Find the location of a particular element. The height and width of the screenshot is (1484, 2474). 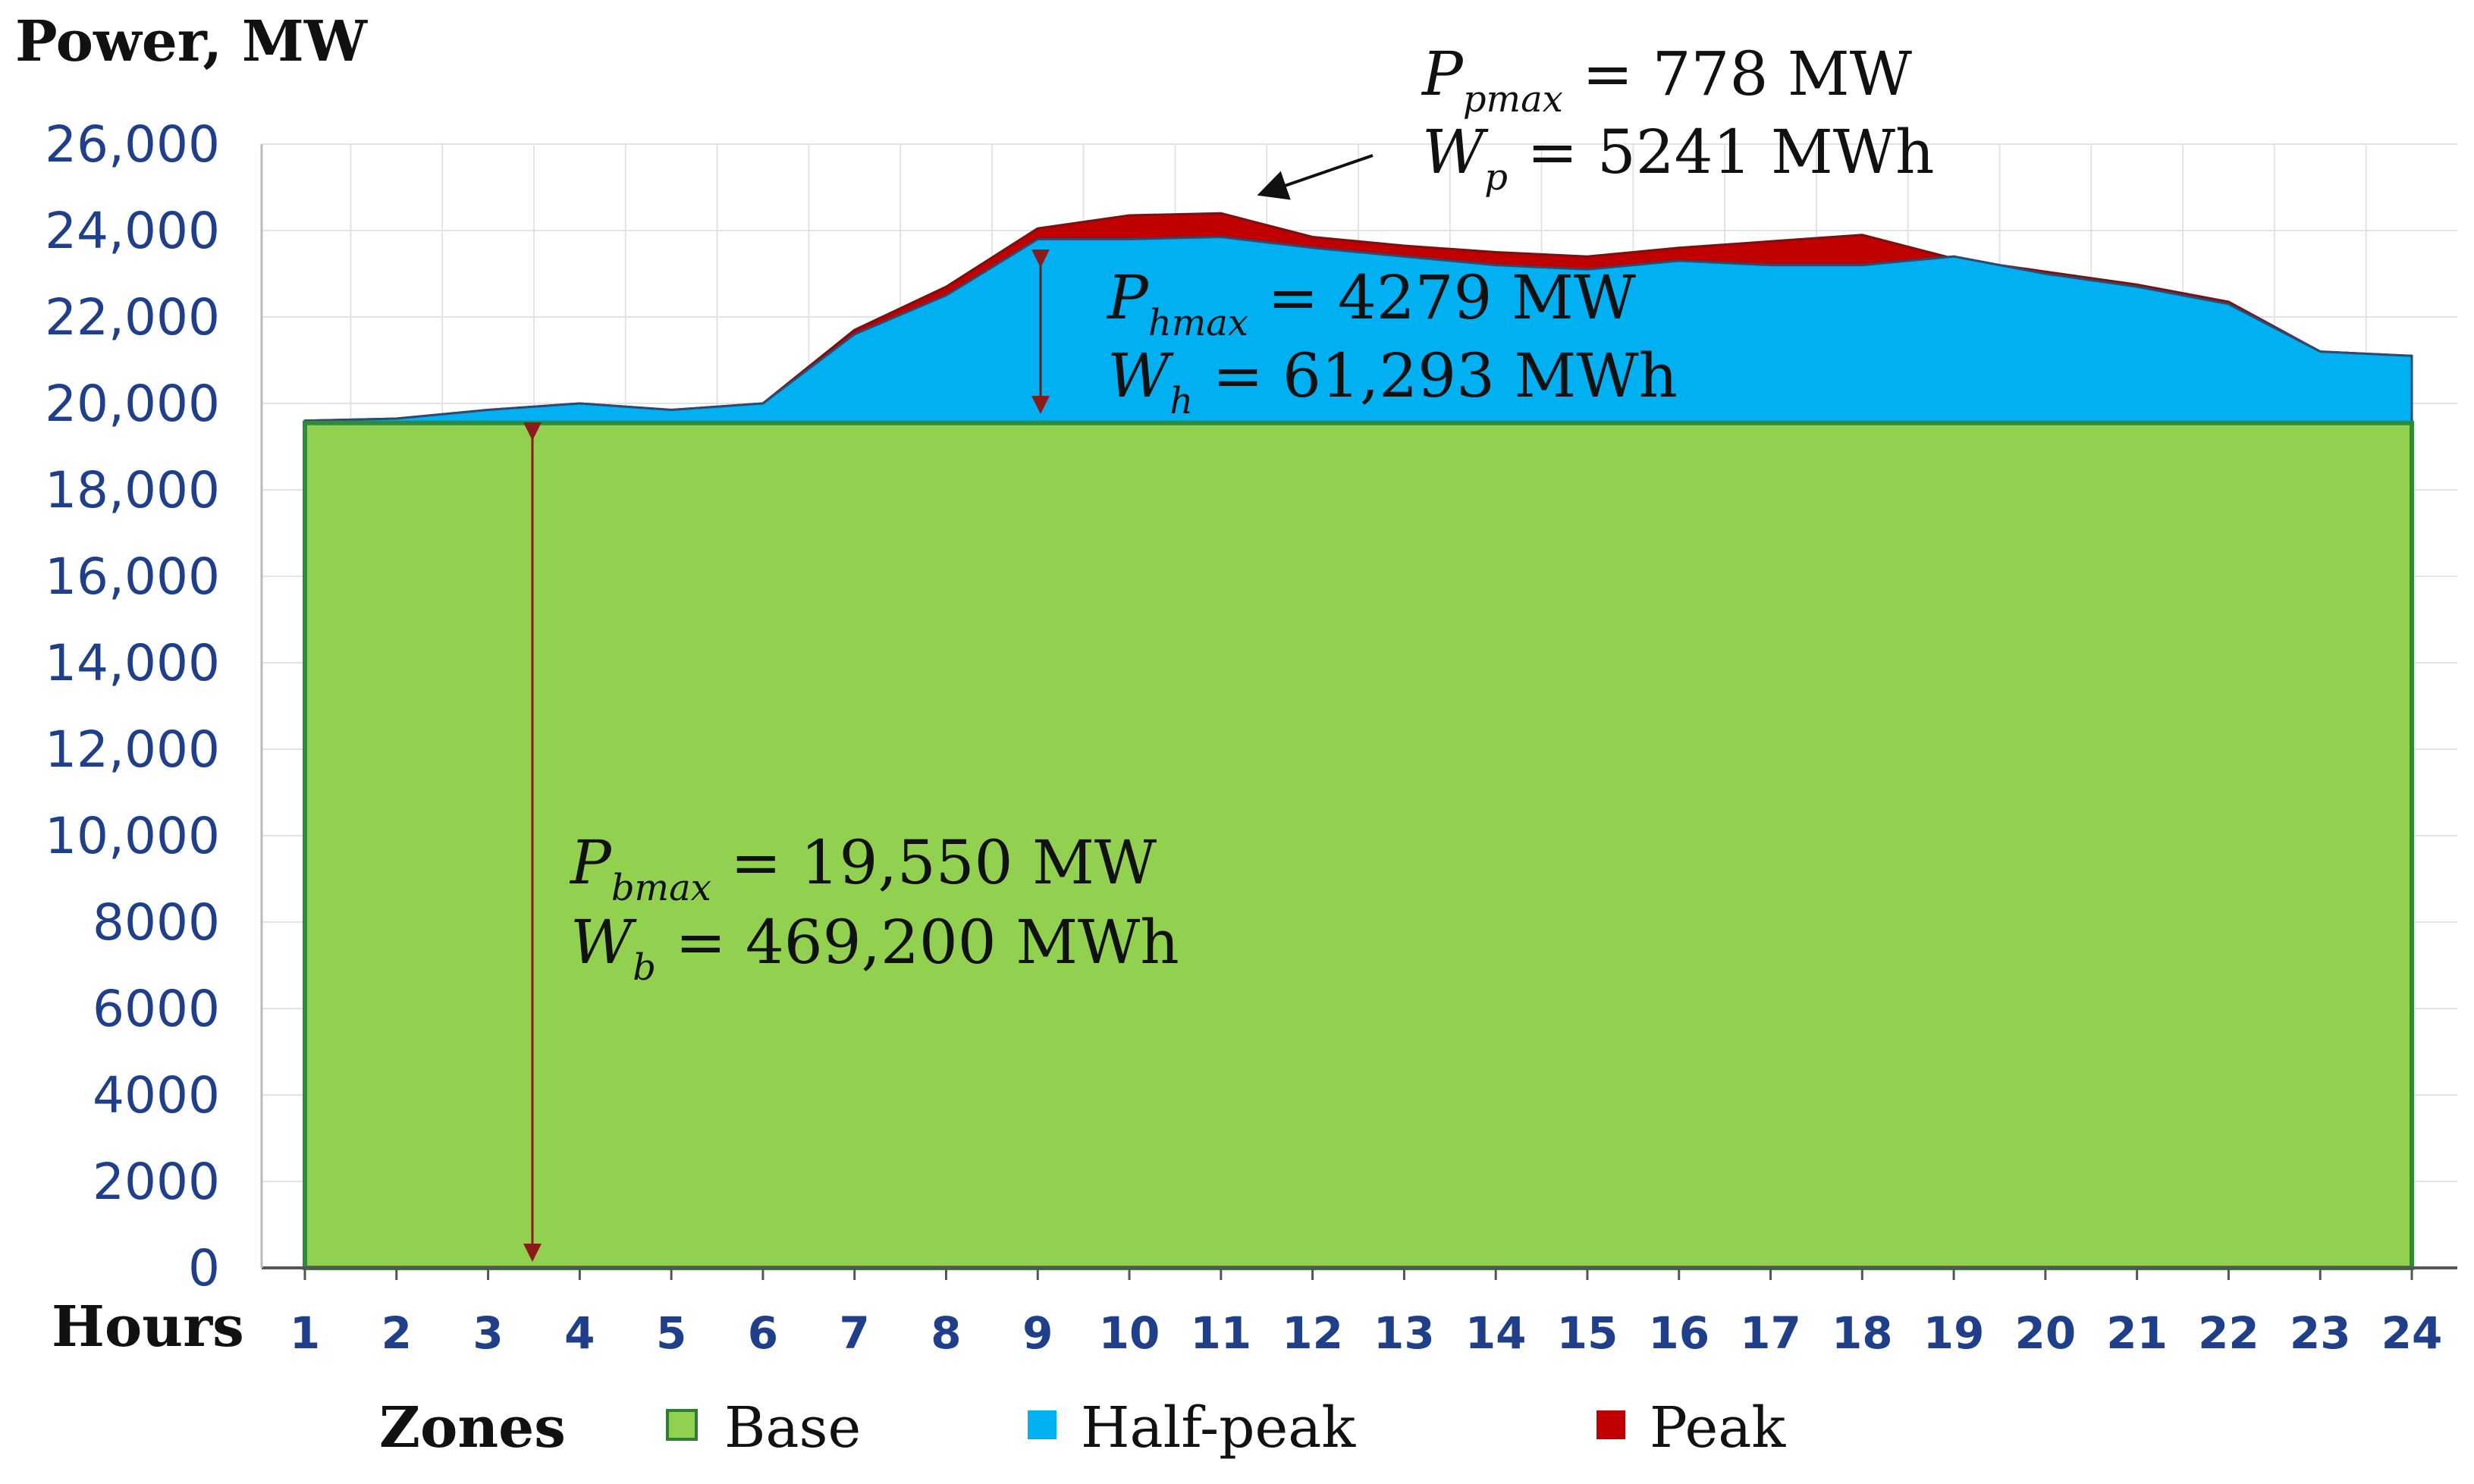

peak-energy-symbol: W is located at coordinates (1455, 152).